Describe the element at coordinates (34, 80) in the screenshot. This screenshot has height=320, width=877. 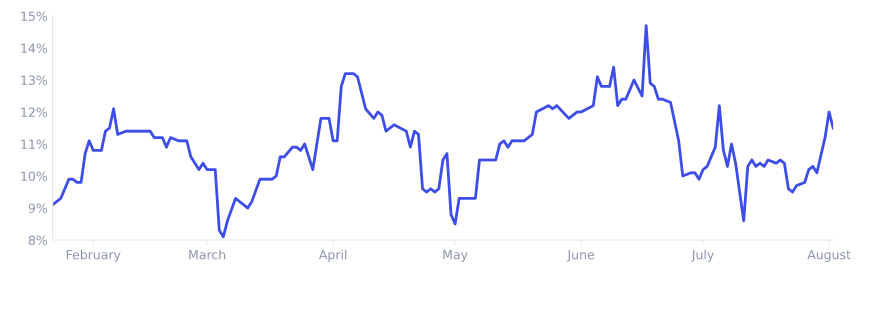
I see `y-tick-label: 13%` at that location.